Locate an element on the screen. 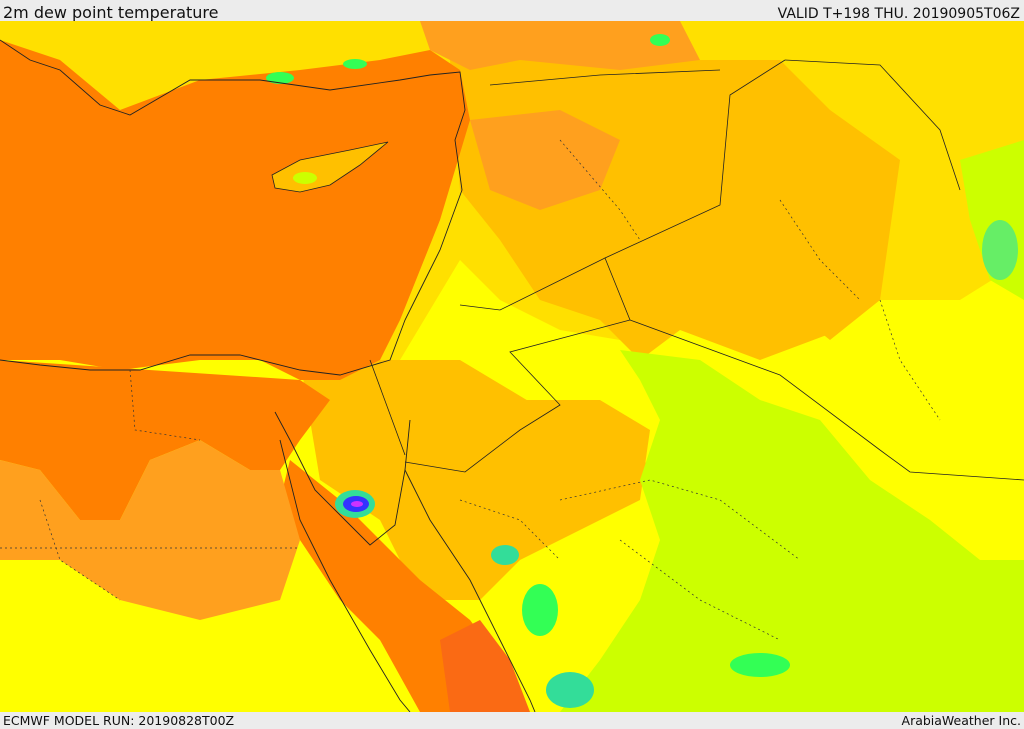 The height and width of the screenshot is (729, 1024). field-green-arabia is located at coordinates (760, 665).